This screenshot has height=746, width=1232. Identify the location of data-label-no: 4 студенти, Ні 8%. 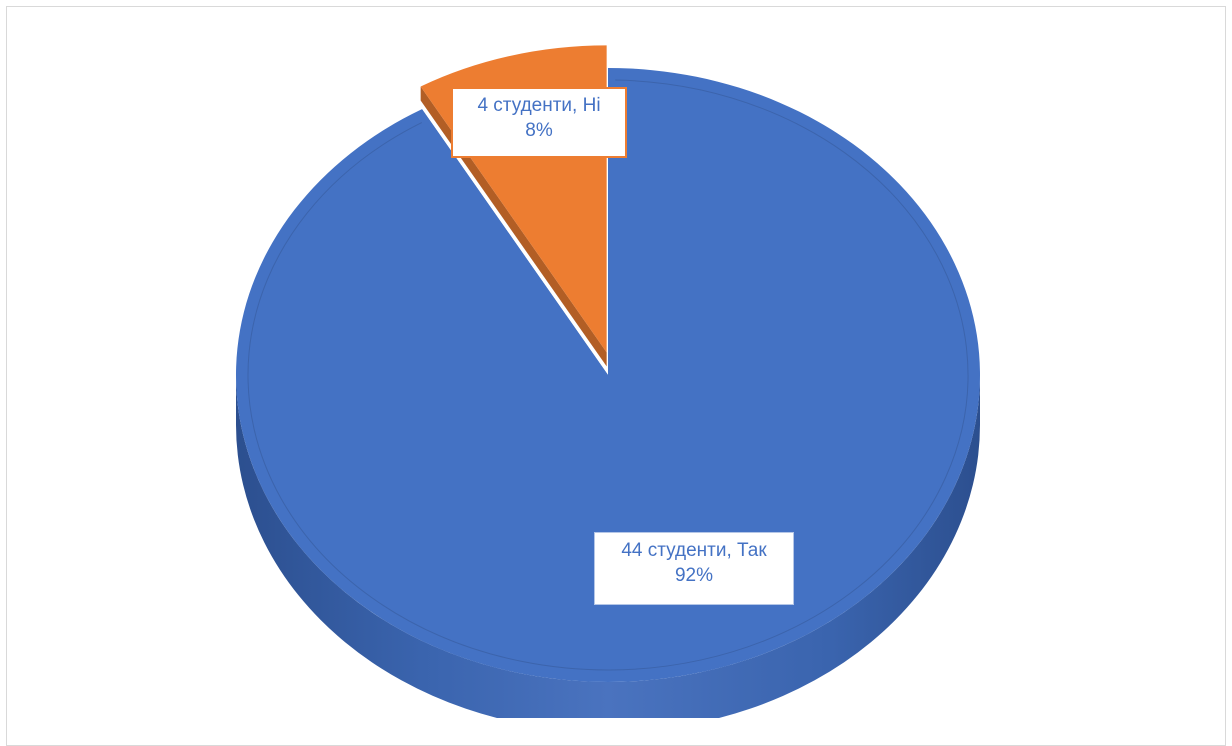
(539, 122).